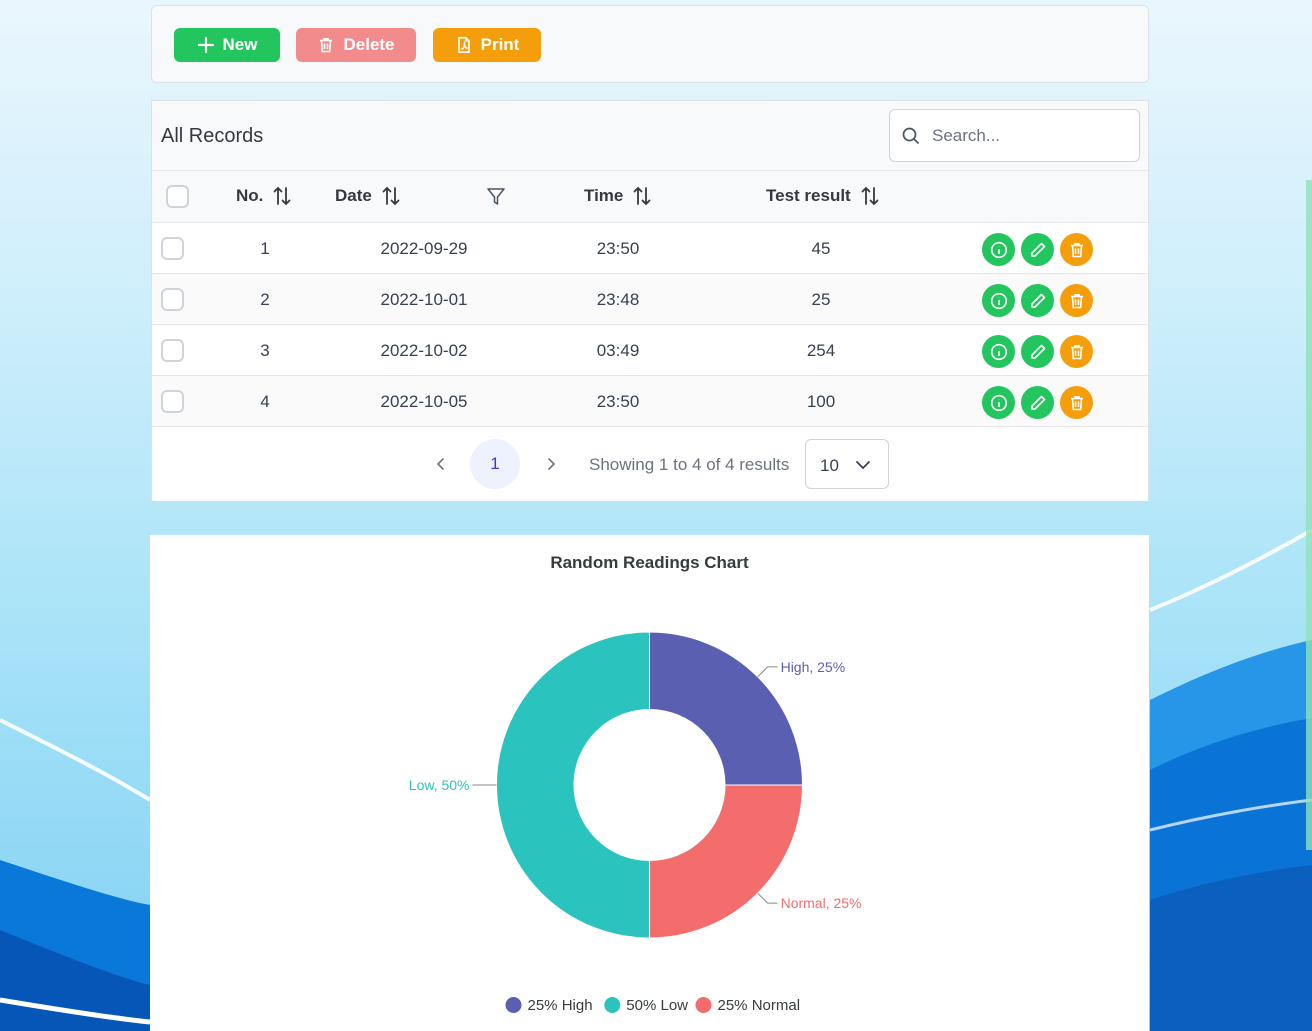  Describe the element at coordinates (441, 464) in the screenshot. I see `chevron-left-icon` at that location.